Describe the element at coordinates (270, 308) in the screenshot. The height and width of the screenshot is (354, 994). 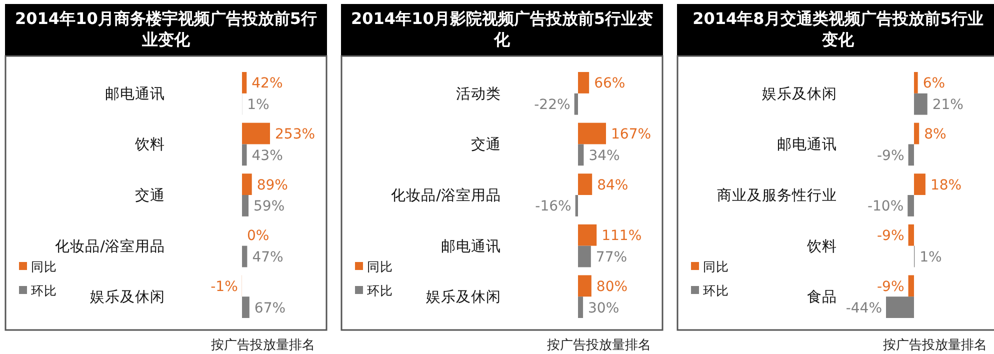
I see `data-label: 67%` at that location.